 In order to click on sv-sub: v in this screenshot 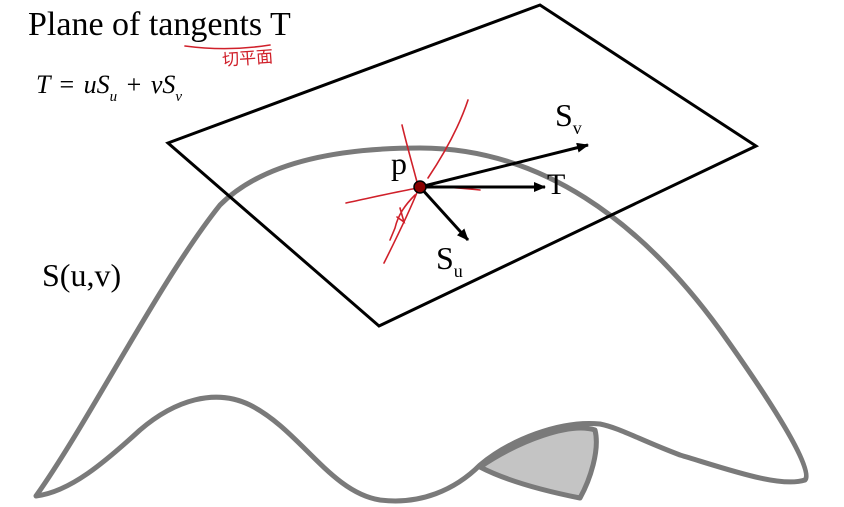, I will do `click(577, 128)`.